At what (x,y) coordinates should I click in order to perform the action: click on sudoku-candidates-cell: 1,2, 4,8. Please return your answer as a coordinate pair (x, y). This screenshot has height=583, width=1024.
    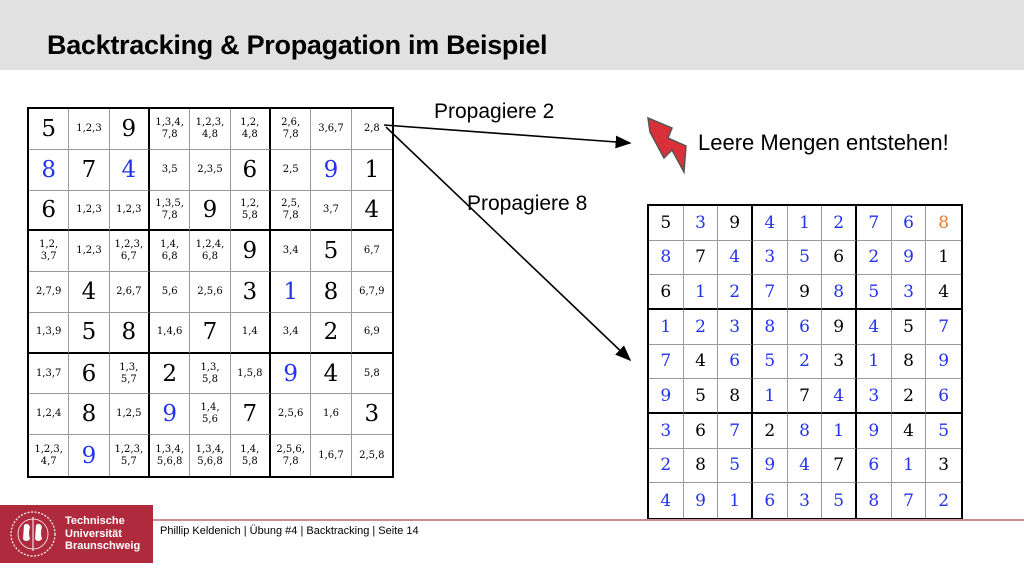
    Looking at the image, I should click on (250, 129).